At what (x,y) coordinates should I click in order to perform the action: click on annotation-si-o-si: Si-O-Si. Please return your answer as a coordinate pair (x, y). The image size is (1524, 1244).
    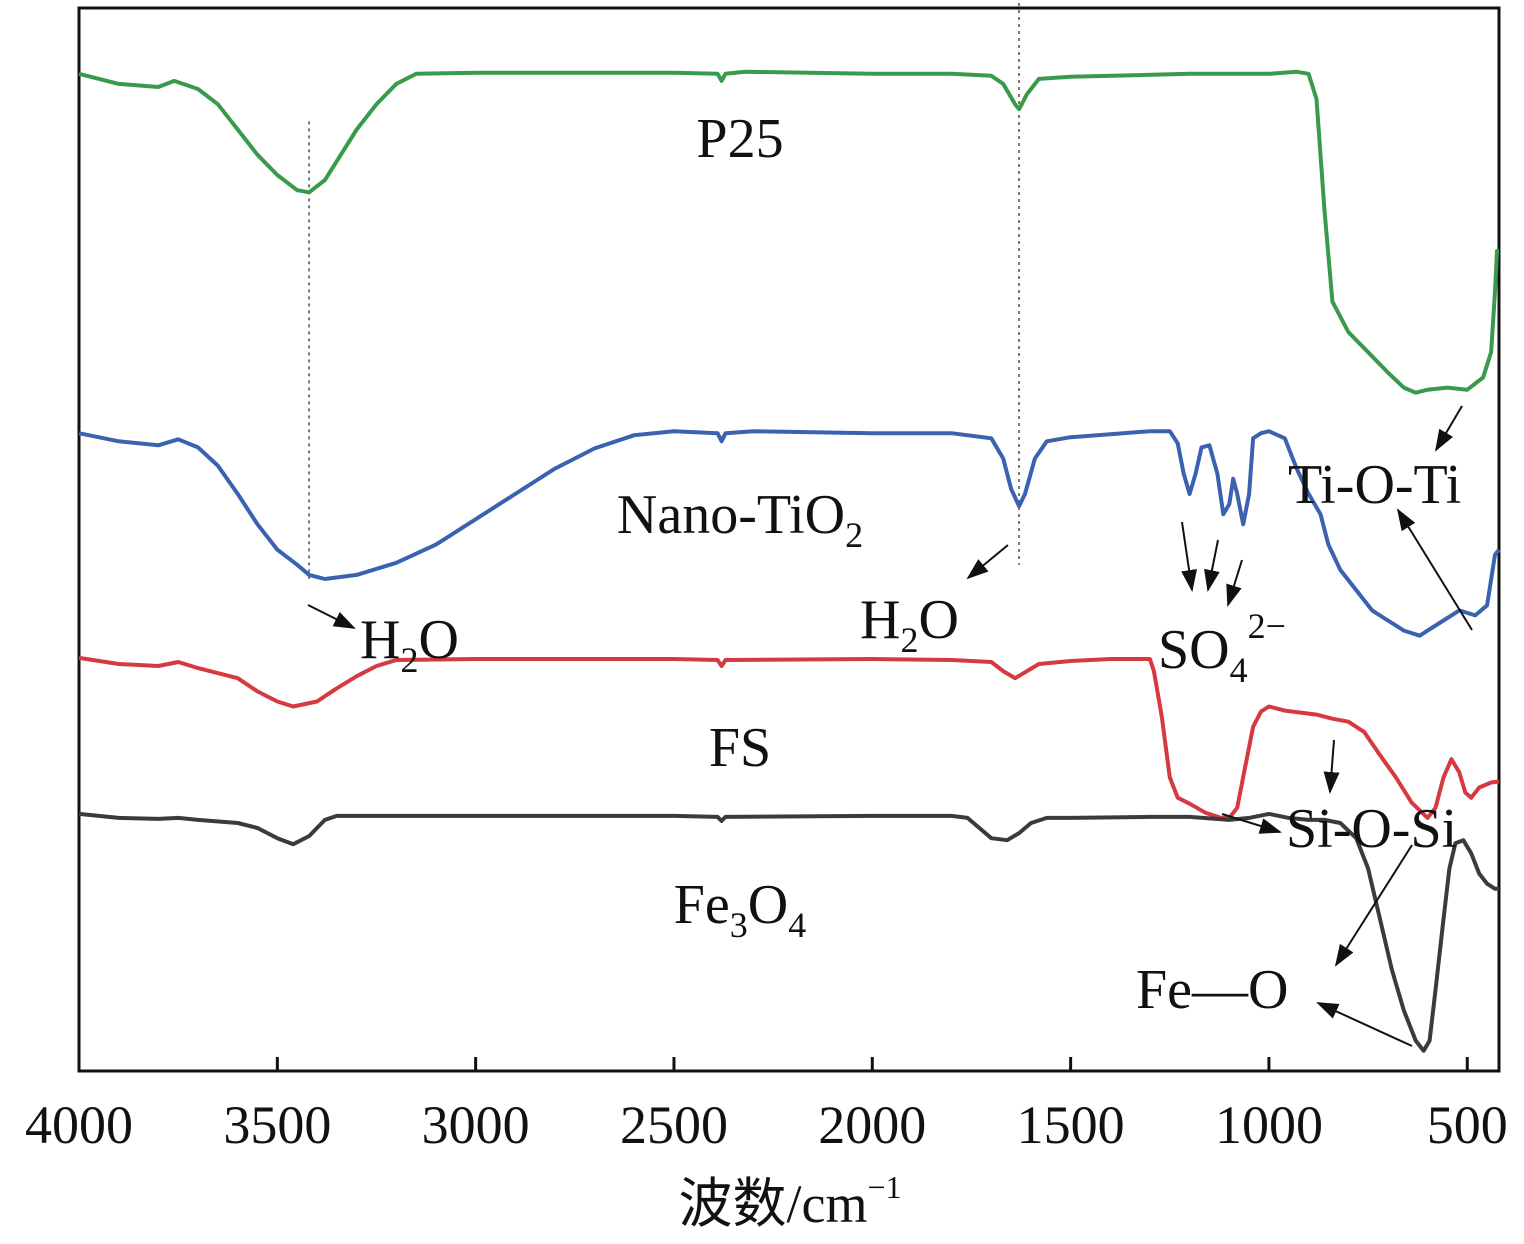
    Looking at the image, I should click on (1371, 829).